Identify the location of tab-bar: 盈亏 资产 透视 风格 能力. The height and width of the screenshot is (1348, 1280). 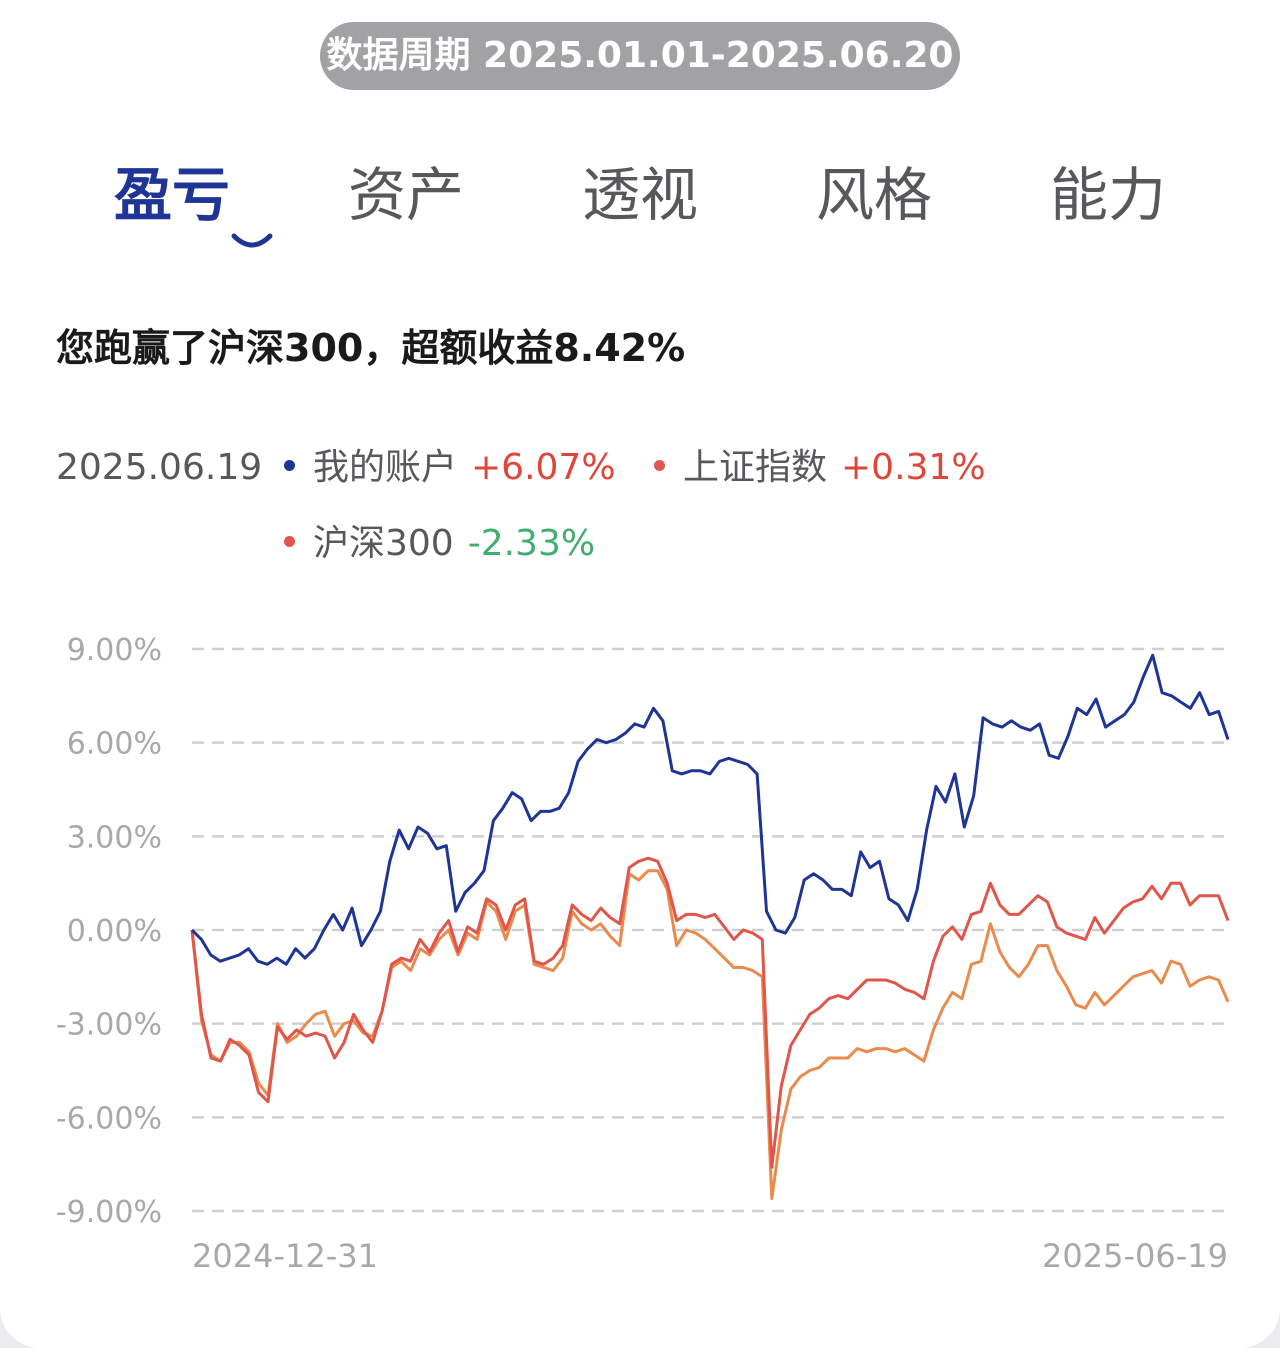
(640, 205).